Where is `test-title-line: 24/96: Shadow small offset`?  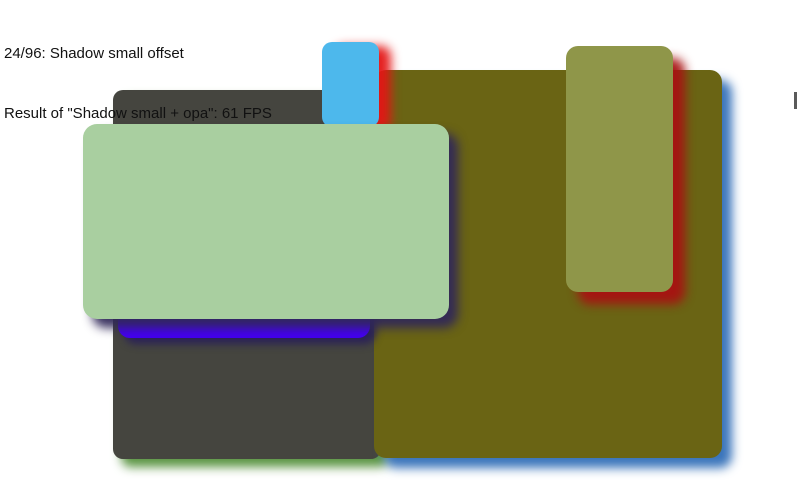
test-title-line: 24/96: Shadow small offset is located at coordinates (94, 53).